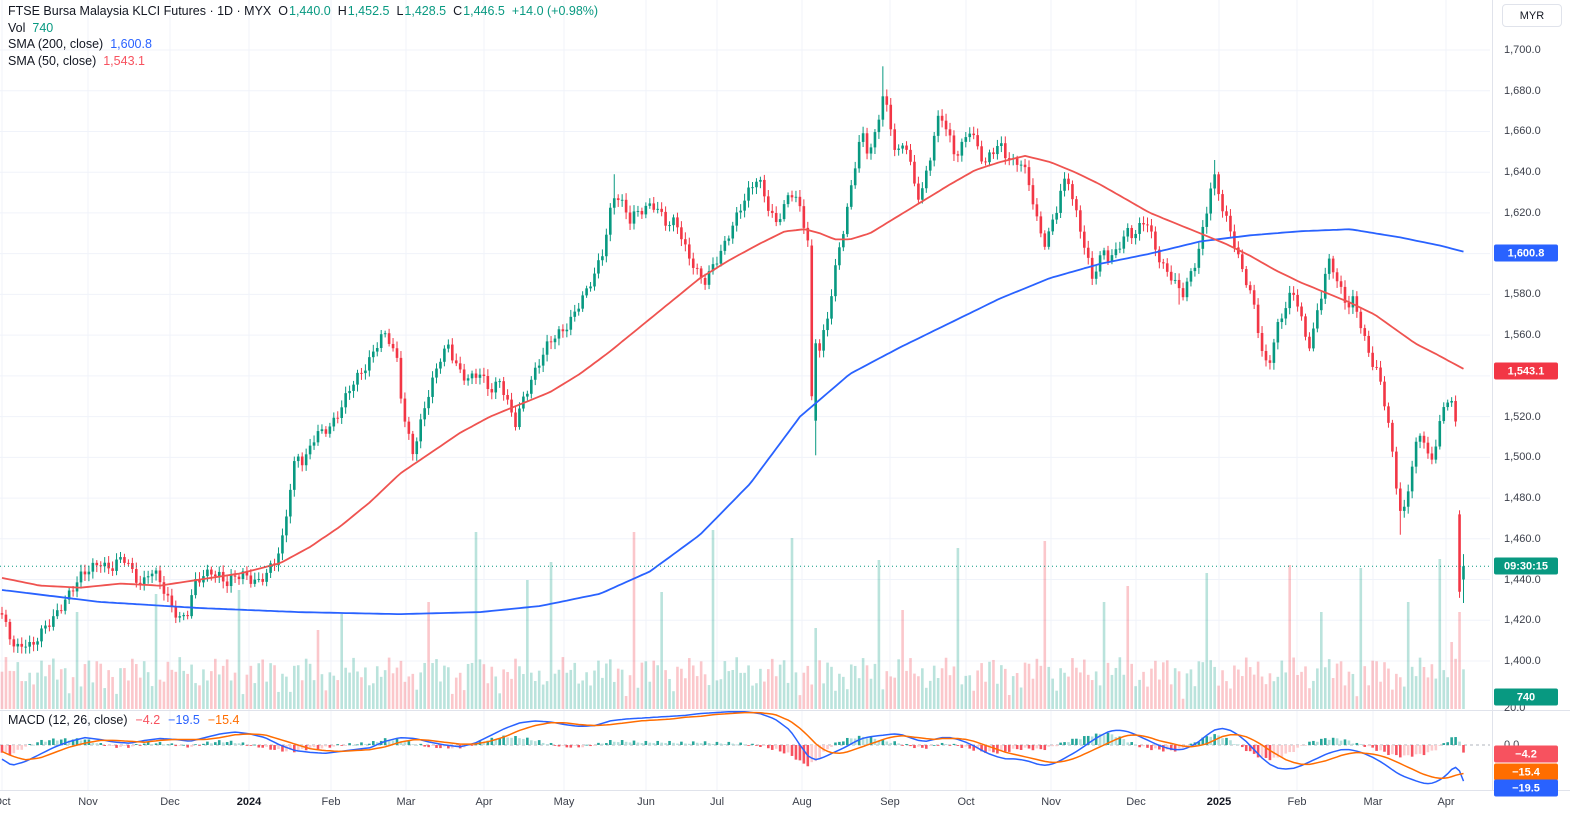 The image size is (1570, 817). Describe the element at coordinates (564, 802) in the screenshot. I see `time-tick-label: May` at that location.